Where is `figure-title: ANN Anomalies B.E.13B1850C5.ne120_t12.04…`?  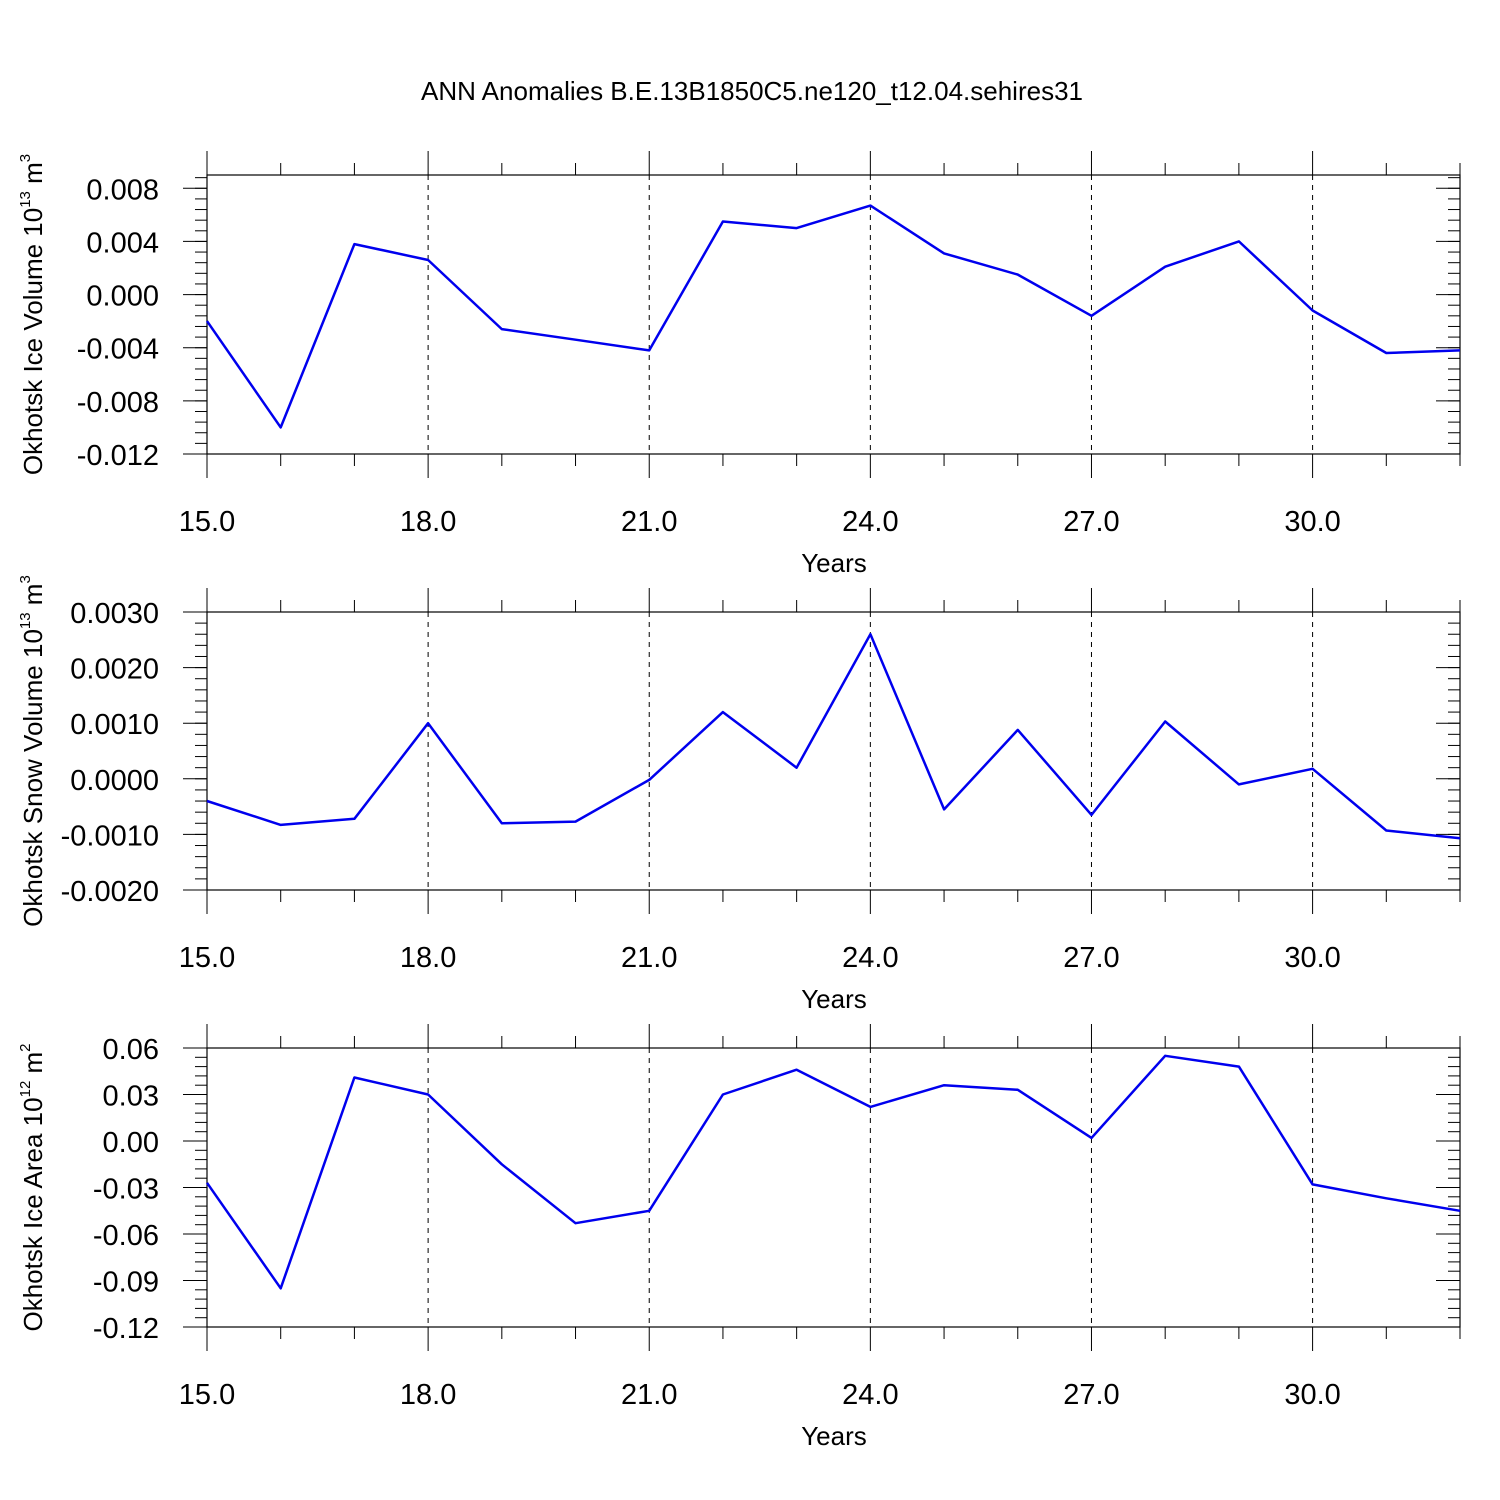 figure-title: ANN Anomalies B.E.13B1850C5.ne120_t12.04… is located at coordinates (752, 91).